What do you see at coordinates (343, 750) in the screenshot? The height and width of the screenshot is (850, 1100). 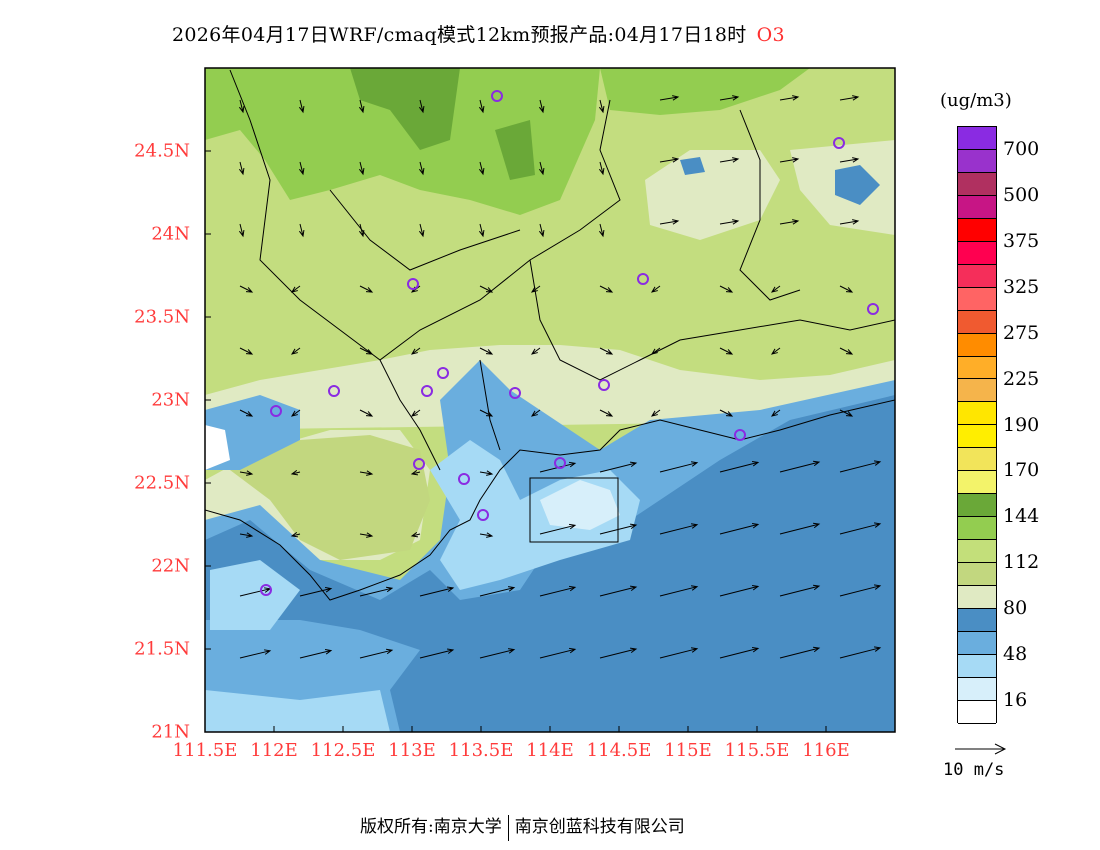 I see `lon-tick-label: 112.5E` at bounding box center [343, 750].